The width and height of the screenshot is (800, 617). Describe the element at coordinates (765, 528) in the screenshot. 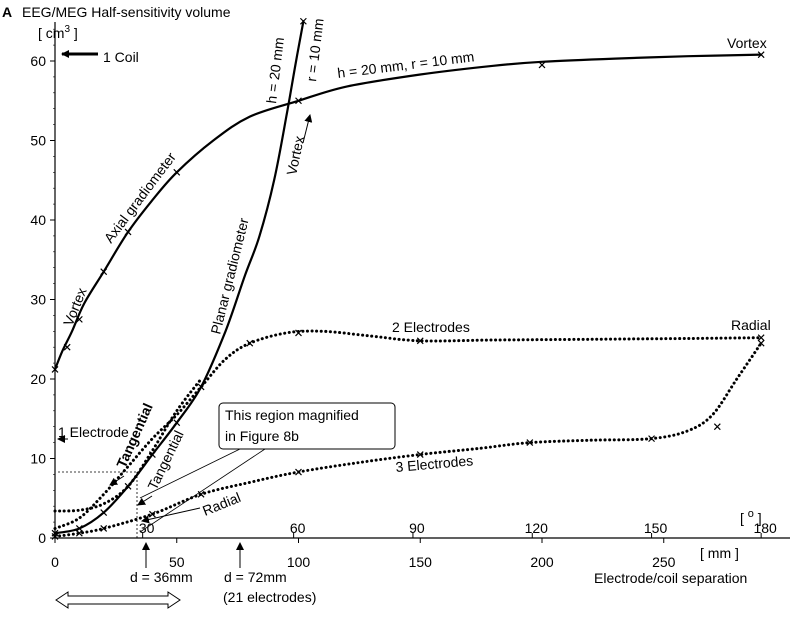

I see `angle-tick-label: 180` at that location.